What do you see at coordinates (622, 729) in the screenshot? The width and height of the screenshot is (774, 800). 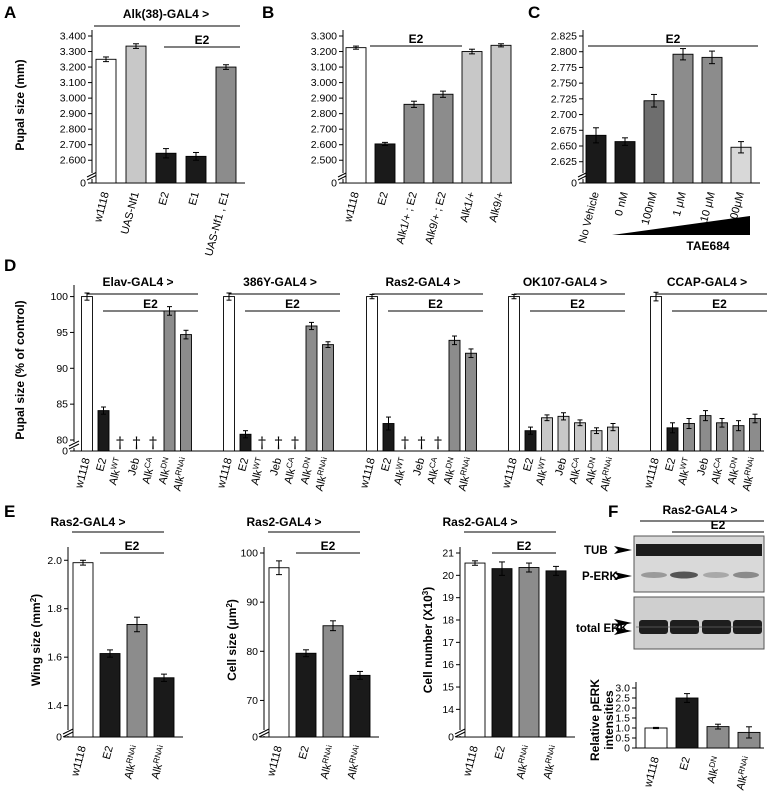 I see `y-tick-label: 1.0` at bounding box center [622, 729].